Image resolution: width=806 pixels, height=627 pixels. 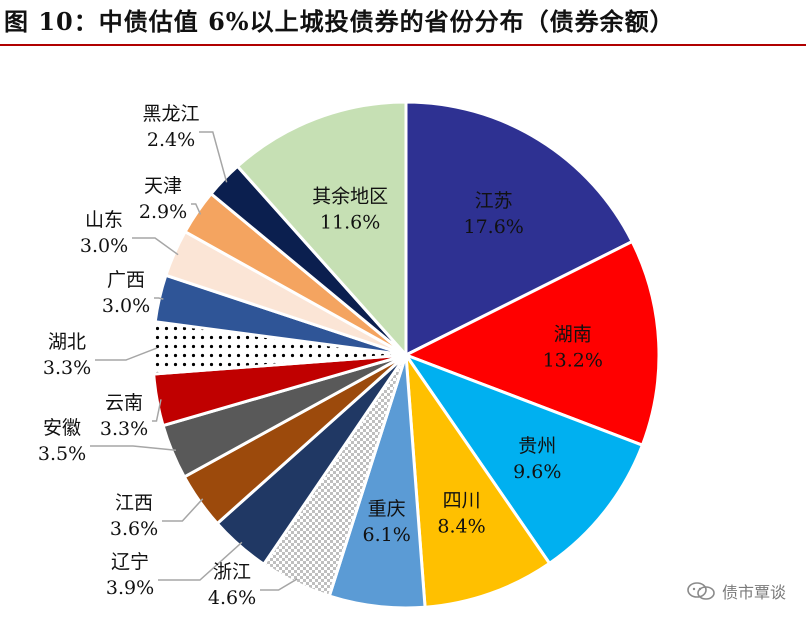 What do you see at coordinates (350, 196) in the screenshot?
I see `slice-name-label: 其余地区` at bounding box center [350, 196].